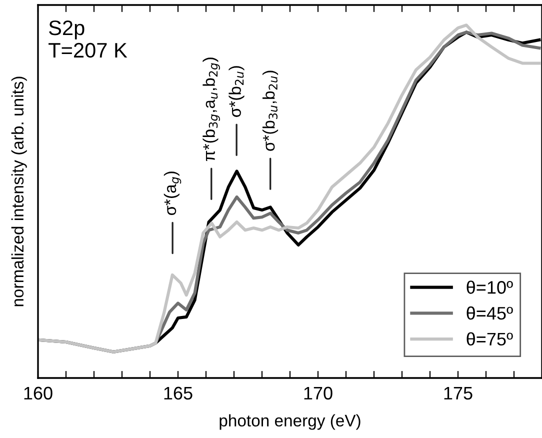 This screenshot has height=438, width=542. What do you see at coordinates (489, 339) in the screenshot?
I see `legend-label: θ=75º` at bounding box center [489, 339].